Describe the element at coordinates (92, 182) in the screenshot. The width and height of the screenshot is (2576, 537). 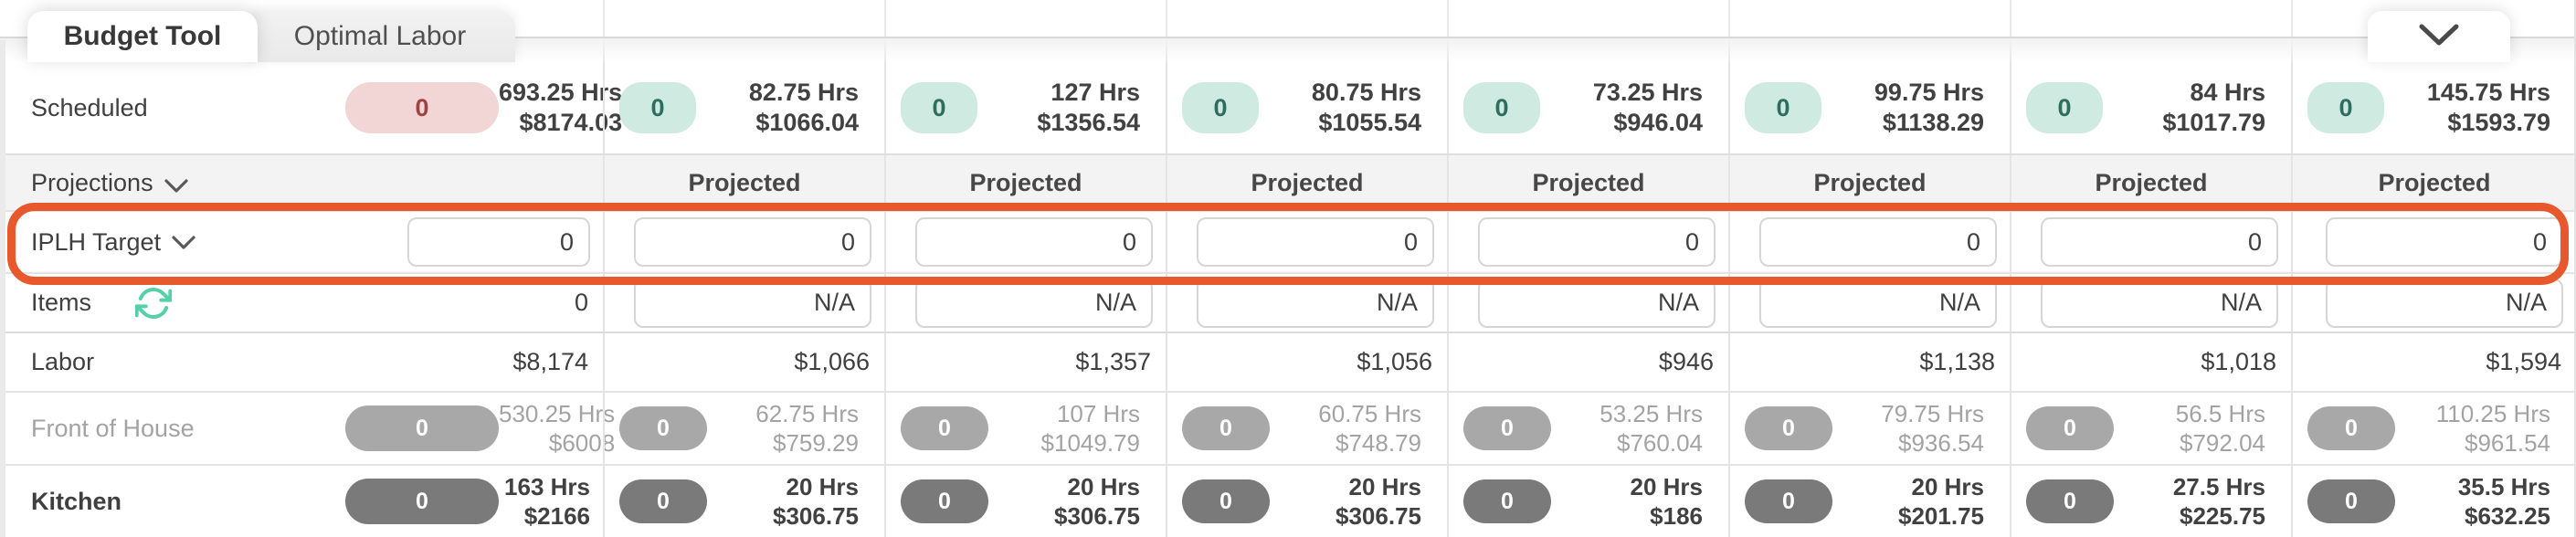
I see `projections-label: Projections` at that location.